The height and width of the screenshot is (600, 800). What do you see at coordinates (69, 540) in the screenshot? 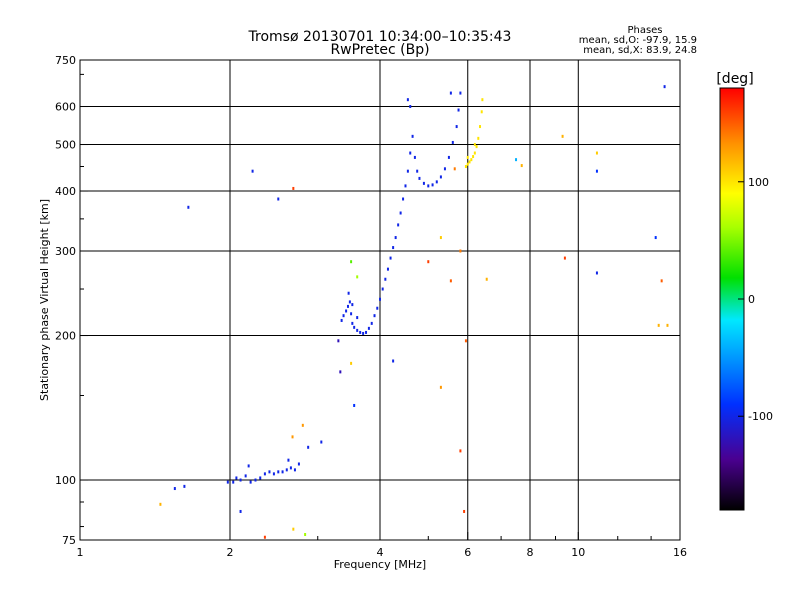
I see `y-tick-label: 75` at bounding box center [69, 540].